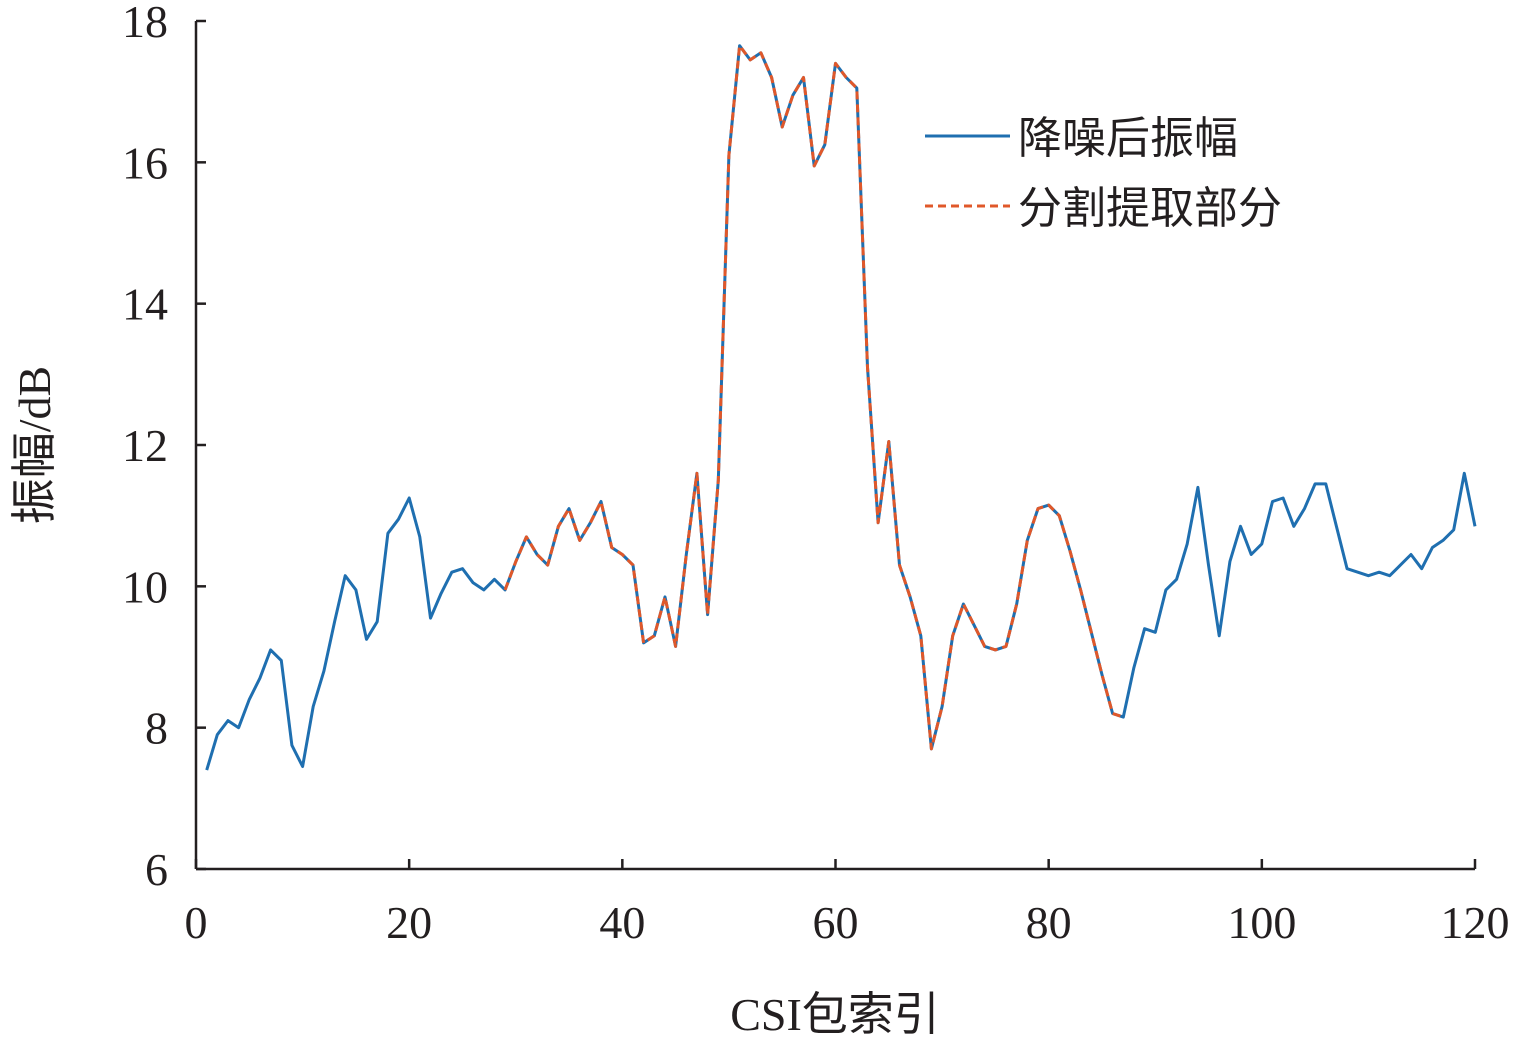  I want to click on legend-label-series-1: 降噪后振幅, so click(1128, 138).